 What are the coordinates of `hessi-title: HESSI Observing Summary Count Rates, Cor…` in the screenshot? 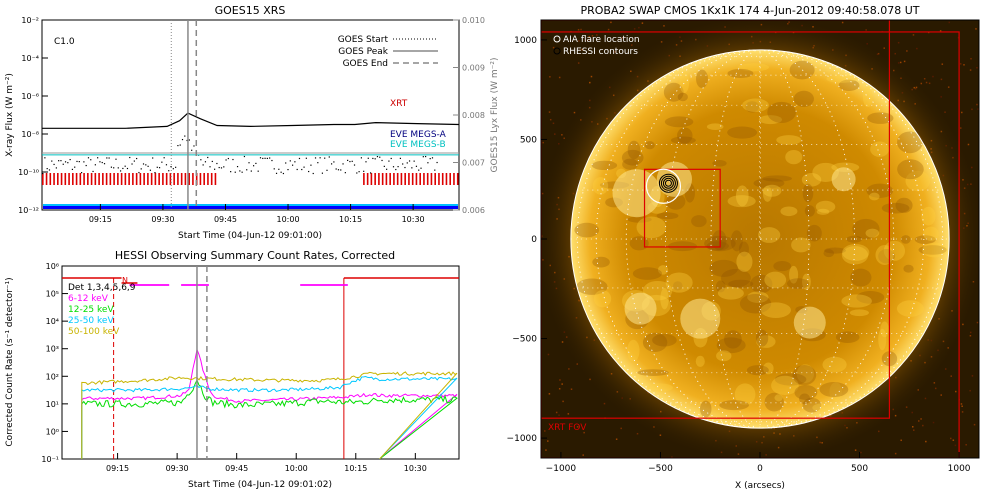 It's located at (255, 255).